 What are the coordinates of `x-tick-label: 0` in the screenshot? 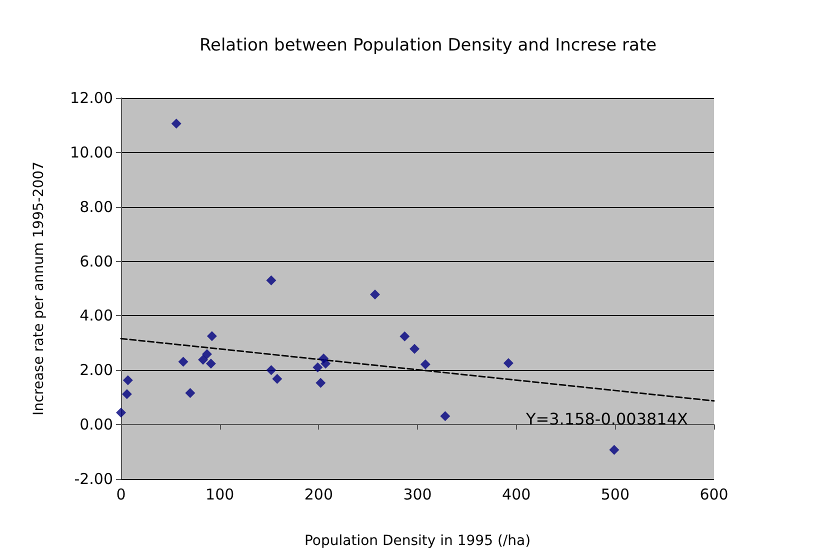 It's located at (121, 495).